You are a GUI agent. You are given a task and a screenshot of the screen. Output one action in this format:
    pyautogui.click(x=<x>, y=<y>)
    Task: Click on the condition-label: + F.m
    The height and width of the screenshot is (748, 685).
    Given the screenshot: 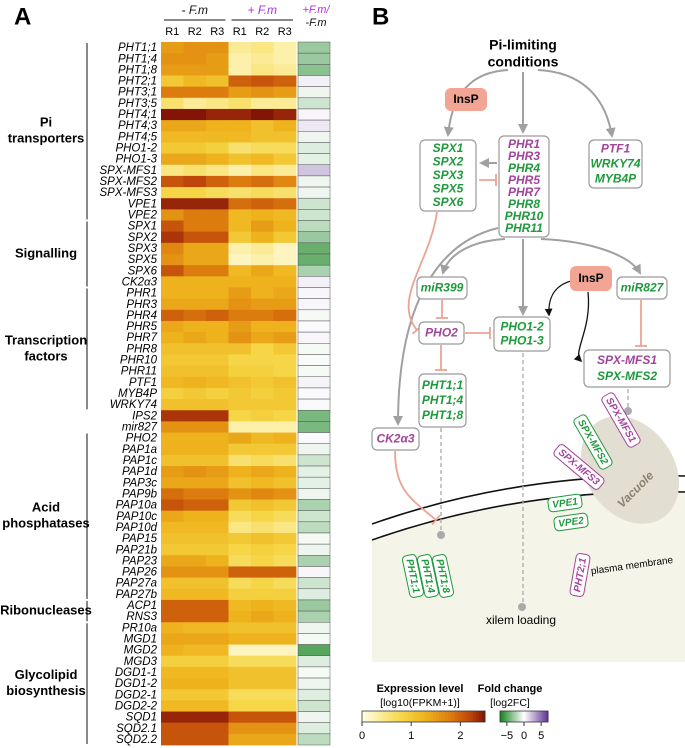 What is the action you would take?
    pyautogui.click(x=262, y=10)
    